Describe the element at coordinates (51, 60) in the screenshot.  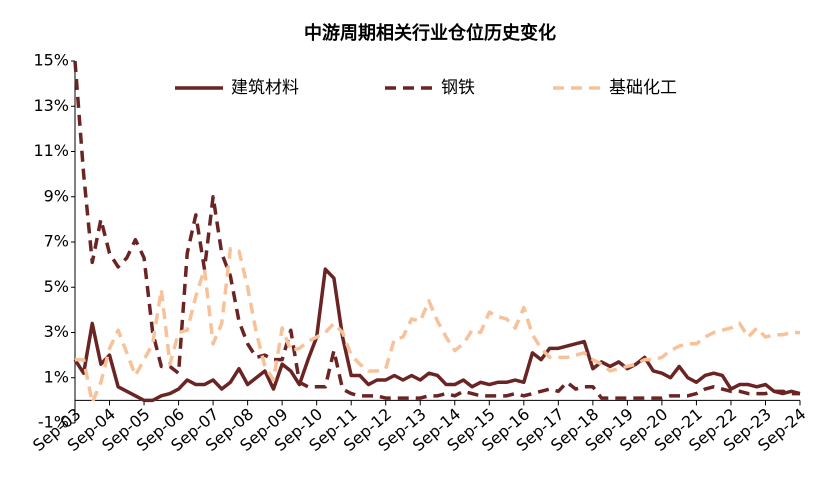
I see `y-tick-label: 15%` at that location.